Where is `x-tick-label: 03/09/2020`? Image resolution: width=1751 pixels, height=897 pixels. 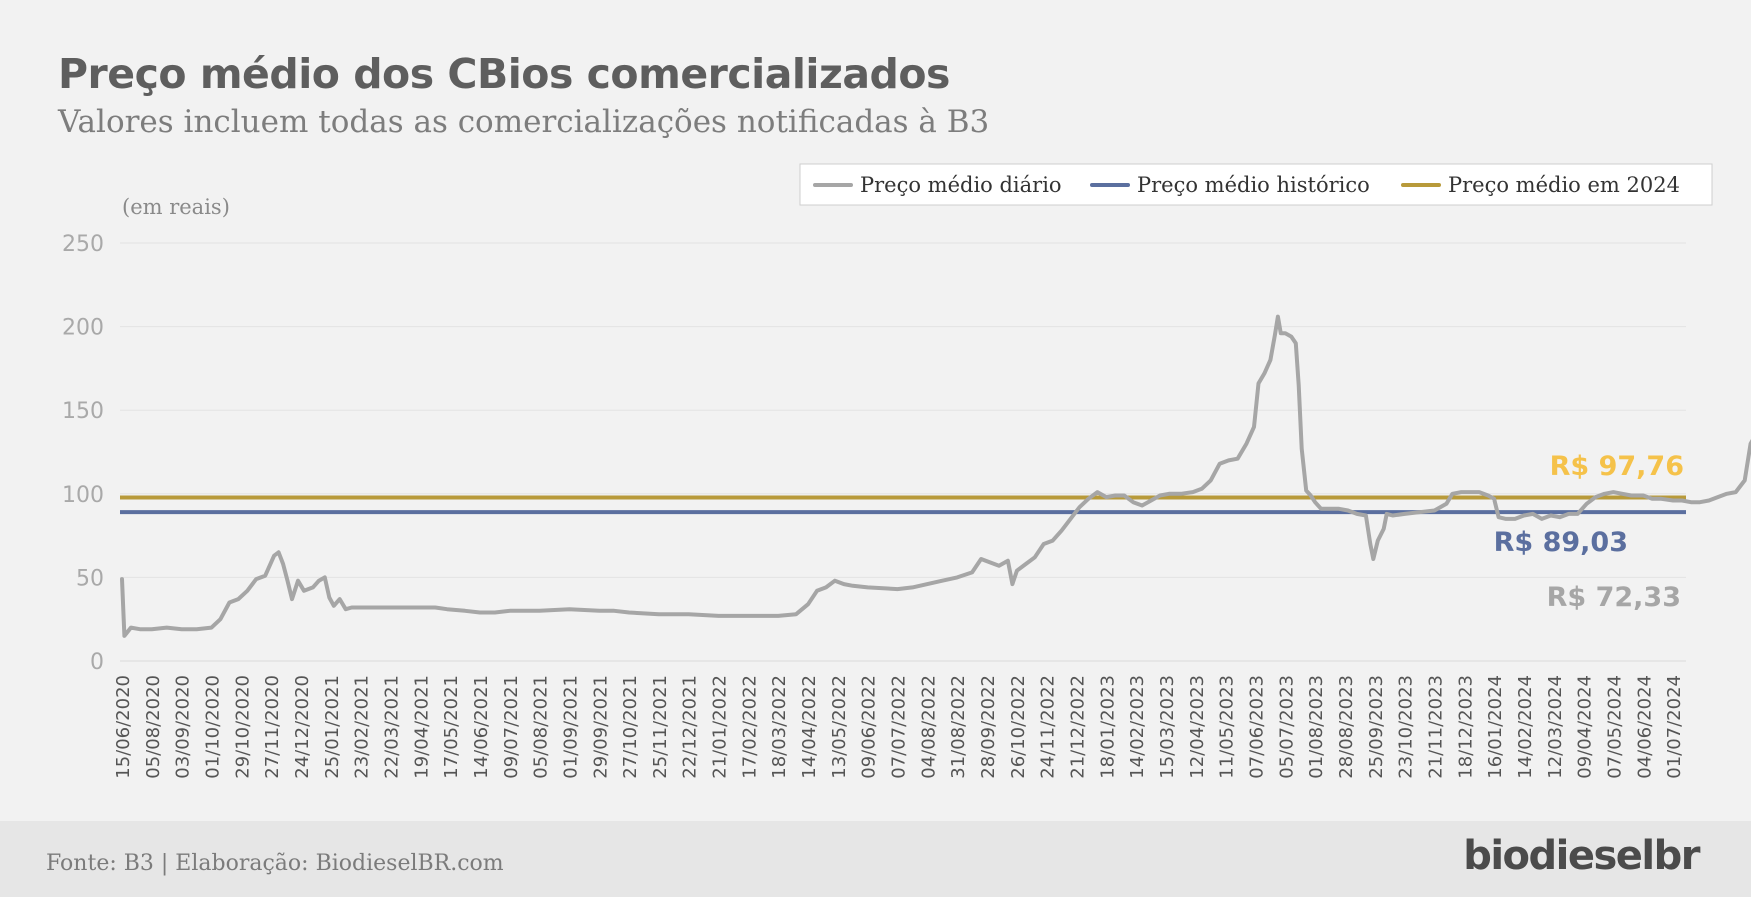 x-tick-label: 03/09/2020 is located at coordinates (183, 727).